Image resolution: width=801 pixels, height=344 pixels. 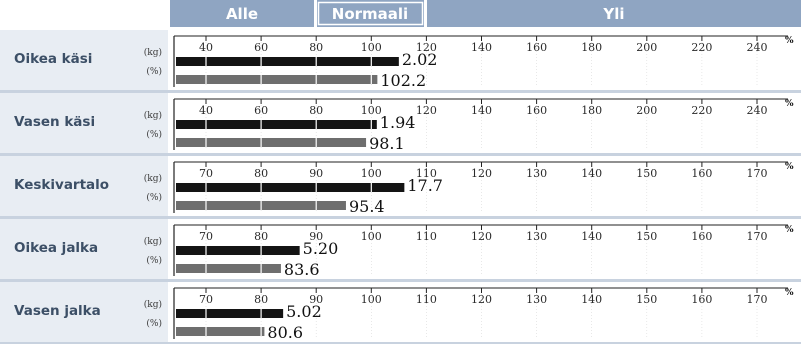 What do you see at coordinates (206, 110) in the screenshot?
I see `axis-tick-label: 40` at bounding box center [206, 110].